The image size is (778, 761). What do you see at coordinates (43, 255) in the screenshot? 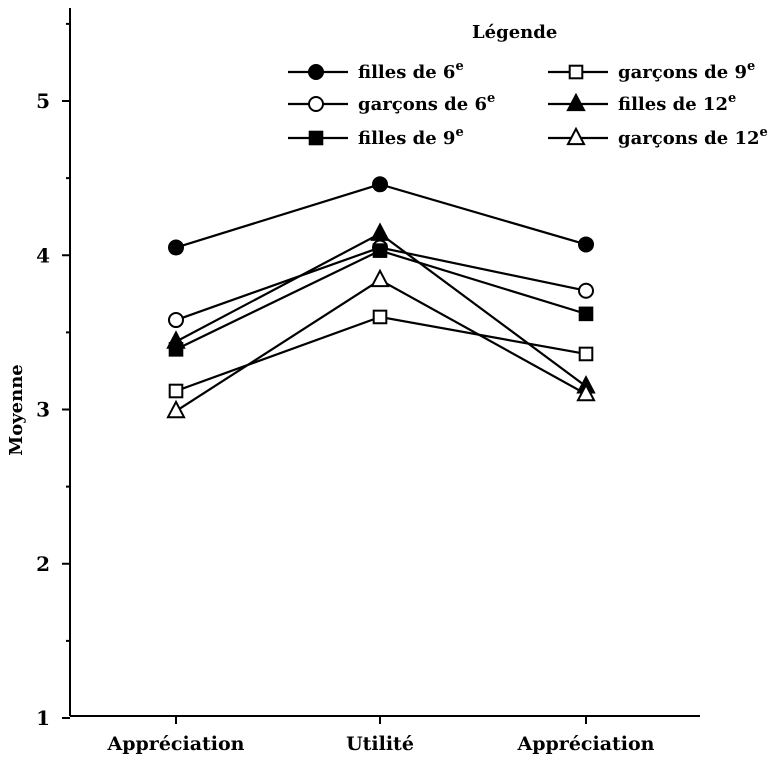
I see `y-tick-label: 4` at bounding box center [43, 255].